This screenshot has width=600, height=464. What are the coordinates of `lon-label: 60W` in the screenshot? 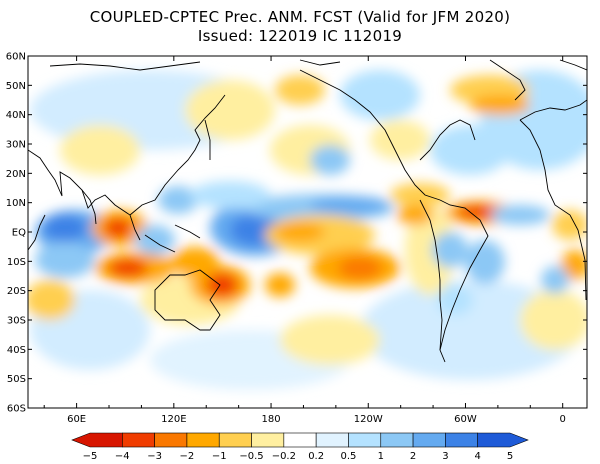 It's located at (465, 419).